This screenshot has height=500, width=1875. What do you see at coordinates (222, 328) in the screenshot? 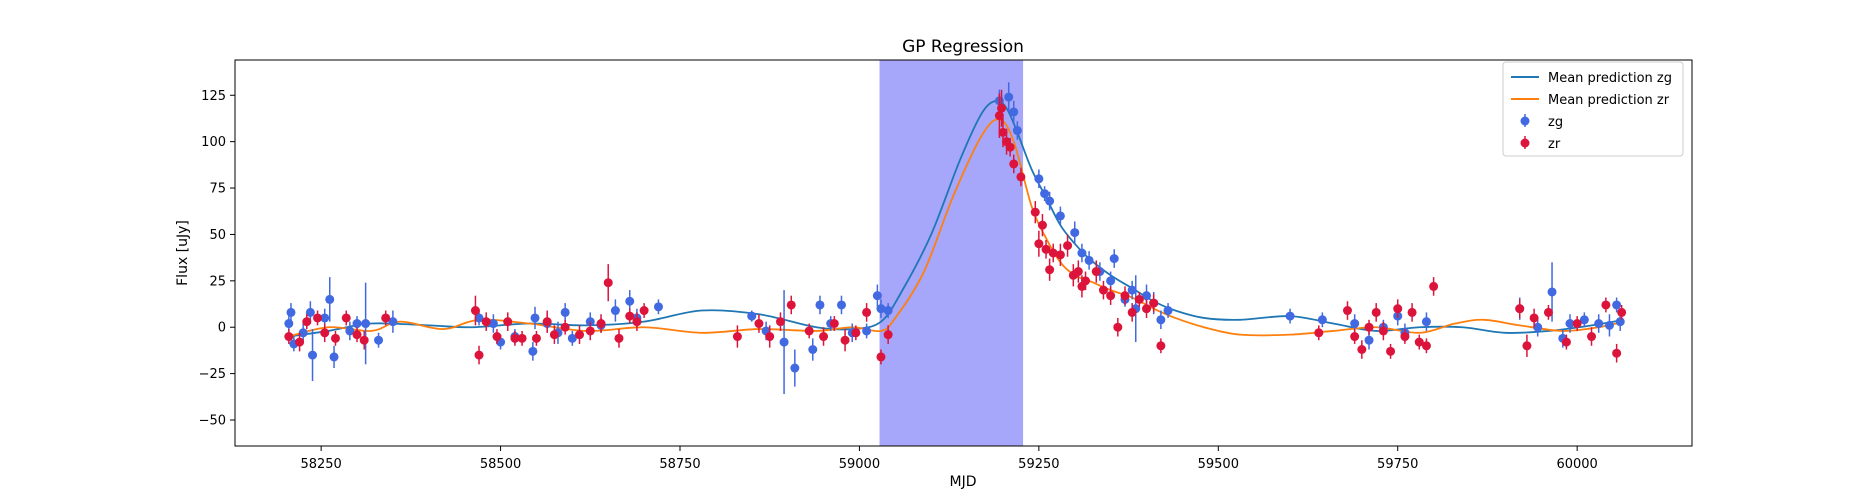
I see `y-tick-label: 0` at bounding box center [222, 328].